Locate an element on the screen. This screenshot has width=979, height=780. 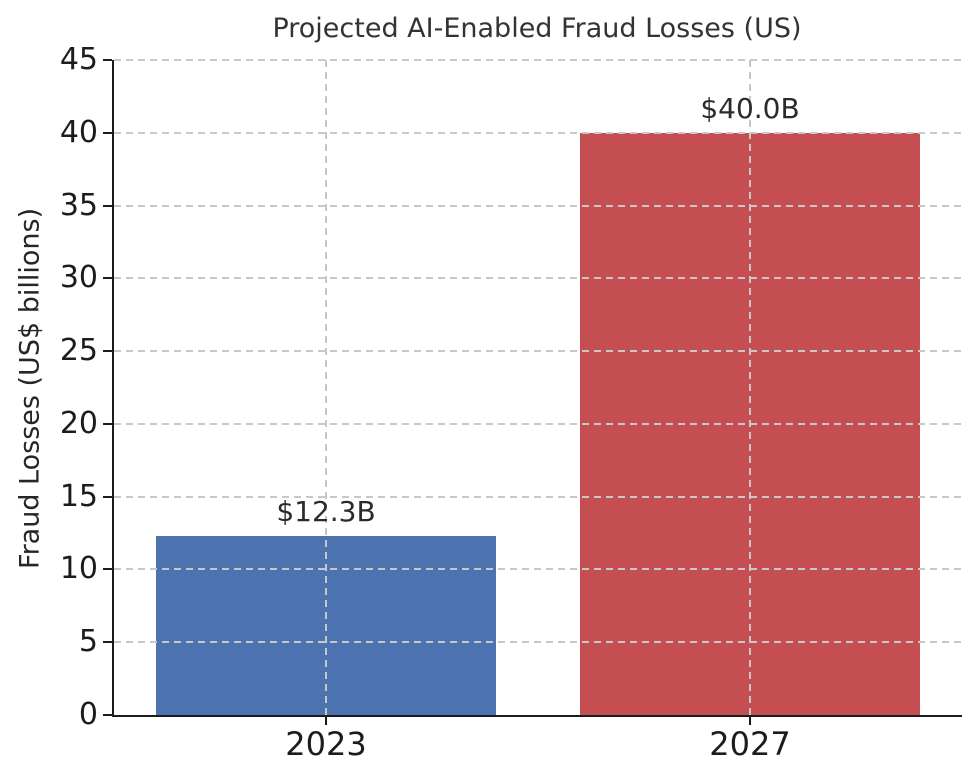
bar-value-label: $40.0B is located at coordinates (750, 108).